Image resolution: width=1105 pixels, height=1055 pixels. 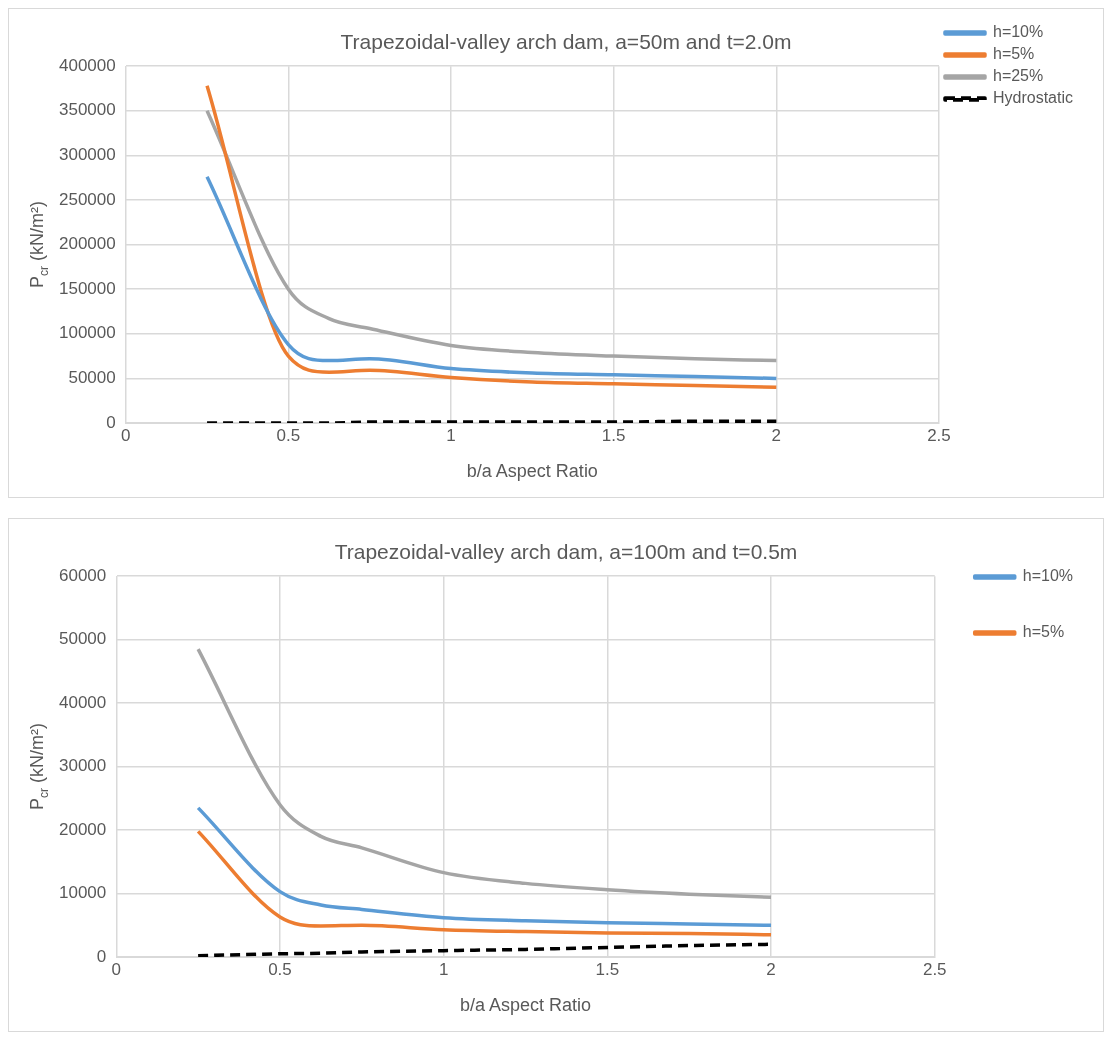 I want to click on y-tick-label: 30000, so click(x=82, y=766).